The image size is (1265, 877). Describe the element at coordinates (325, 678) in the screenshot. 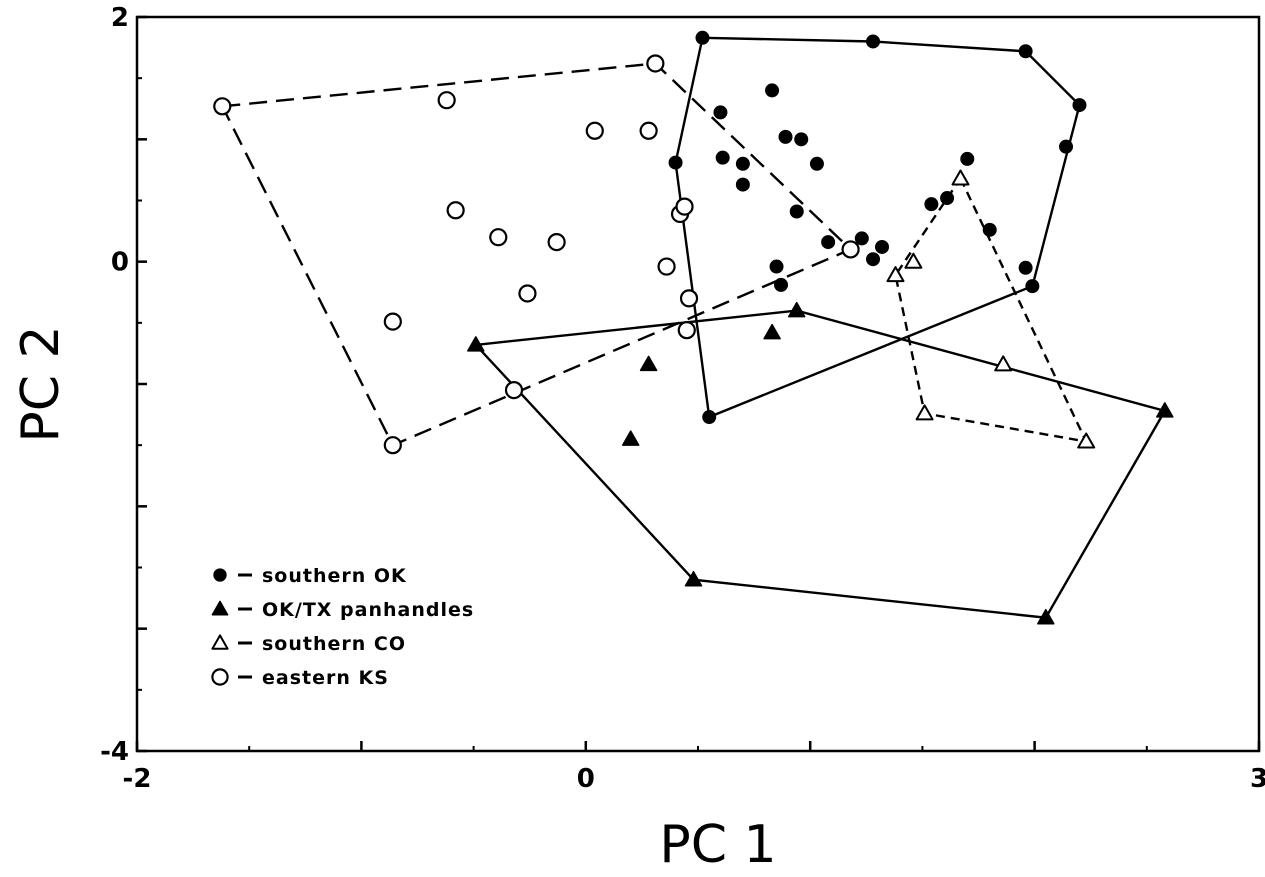

I see `legend-label: eastern KS` at that location.